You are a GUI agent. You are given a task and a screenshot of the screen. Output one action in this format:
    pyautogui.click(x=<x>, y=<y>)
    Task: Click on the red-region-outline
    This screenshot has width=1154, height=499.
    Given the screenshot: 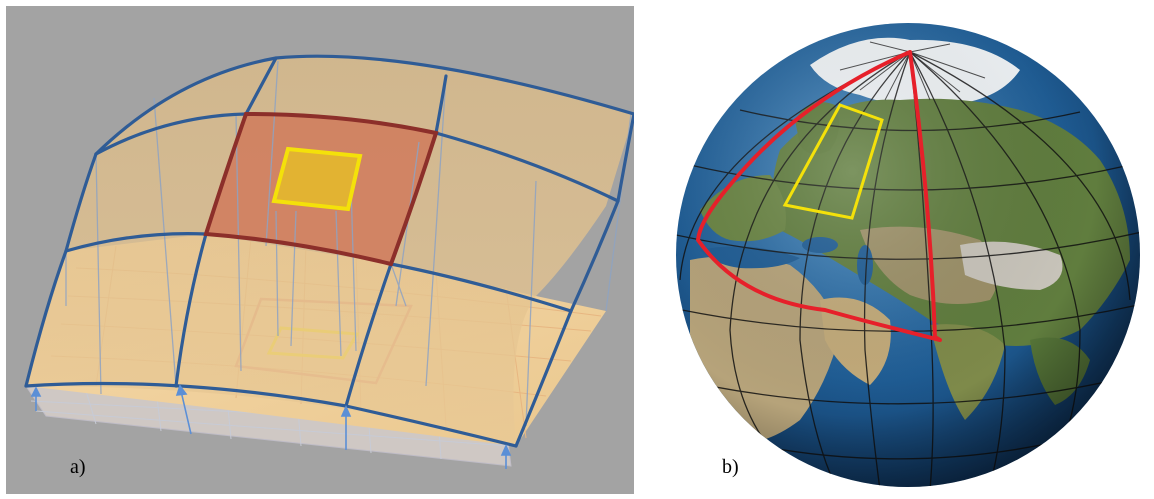 What is the action you would take?
    pyautogui.click(x=819, y=196)
    